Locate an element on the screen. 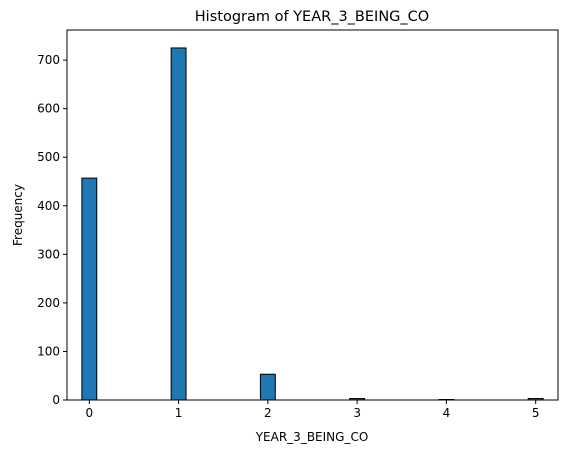  y-tick-label: 0 is located at coordinates (56, 400).